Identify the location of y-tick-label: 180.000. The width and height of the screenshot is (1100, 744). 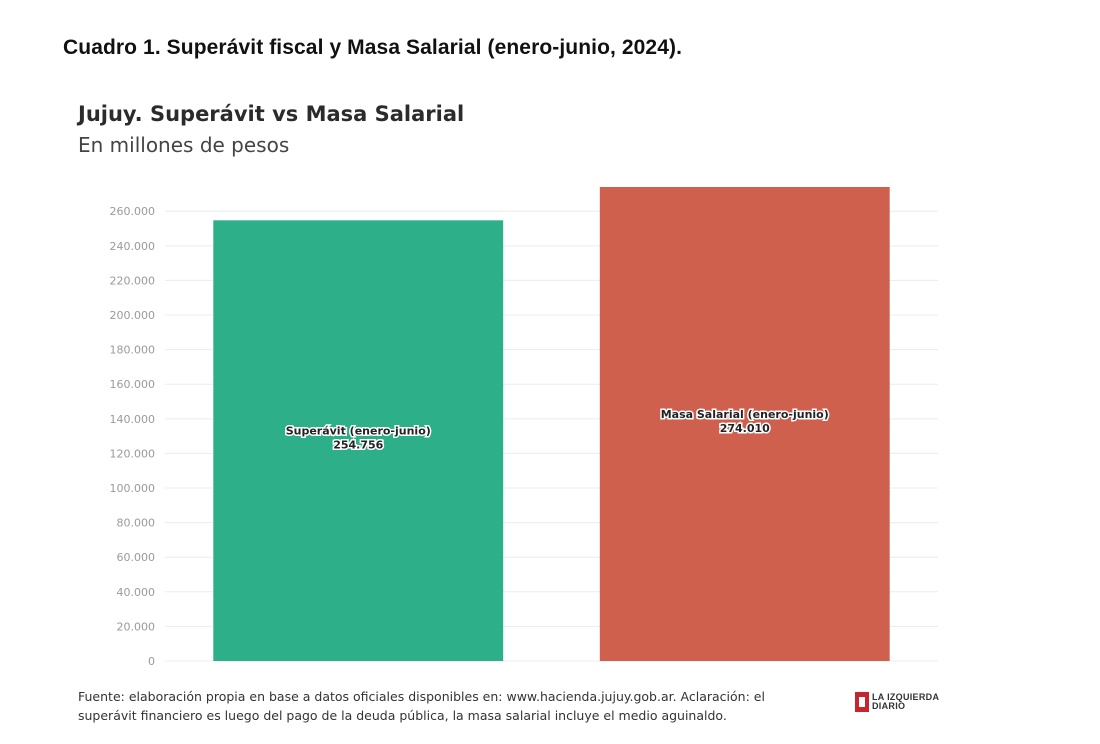
(133, 350).